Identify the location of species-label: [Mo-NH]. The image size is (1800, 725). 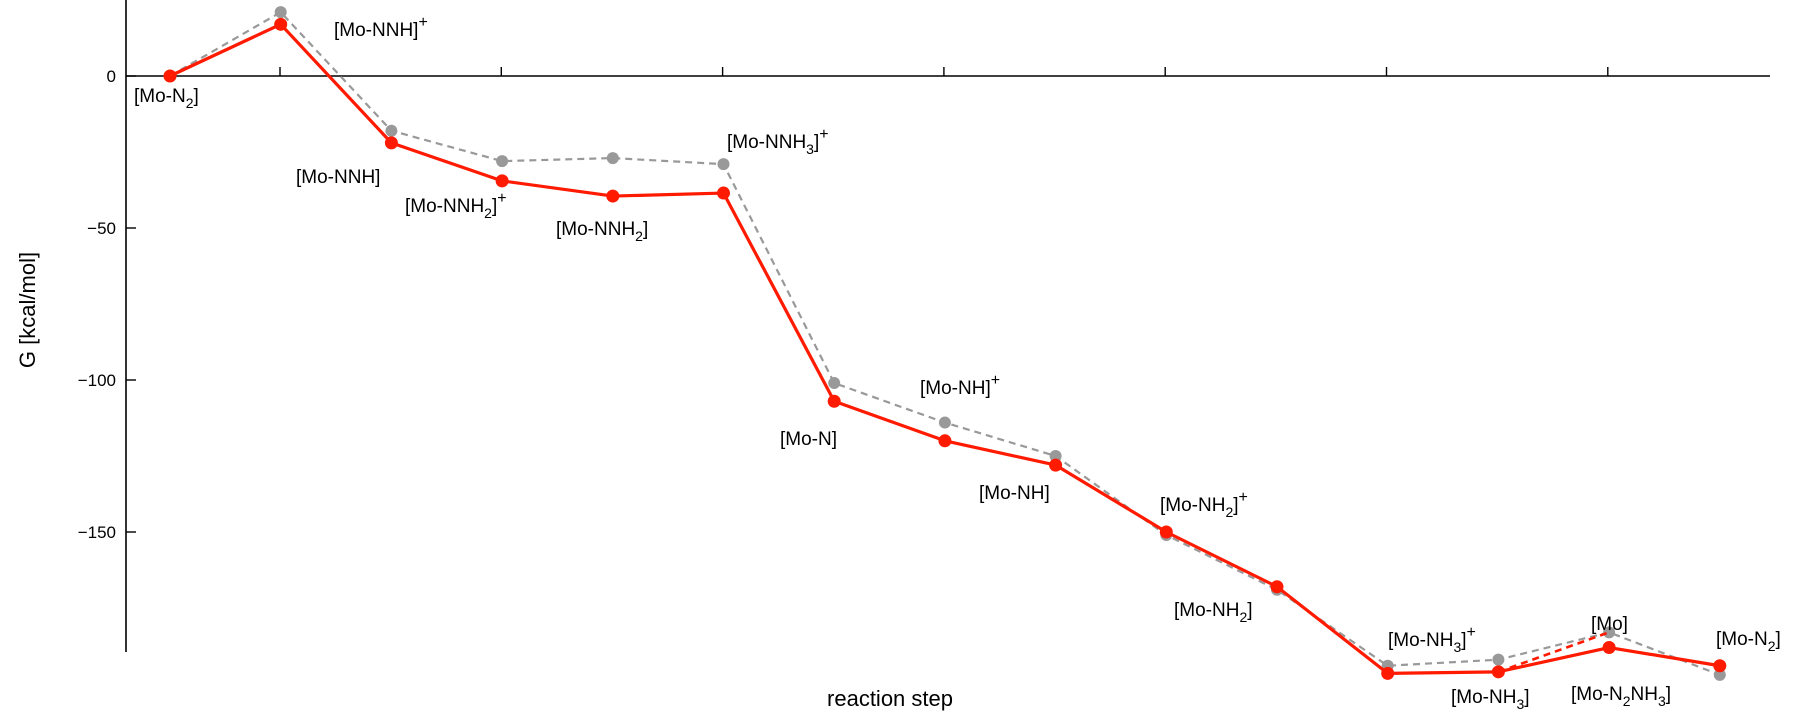
(1014, 493).